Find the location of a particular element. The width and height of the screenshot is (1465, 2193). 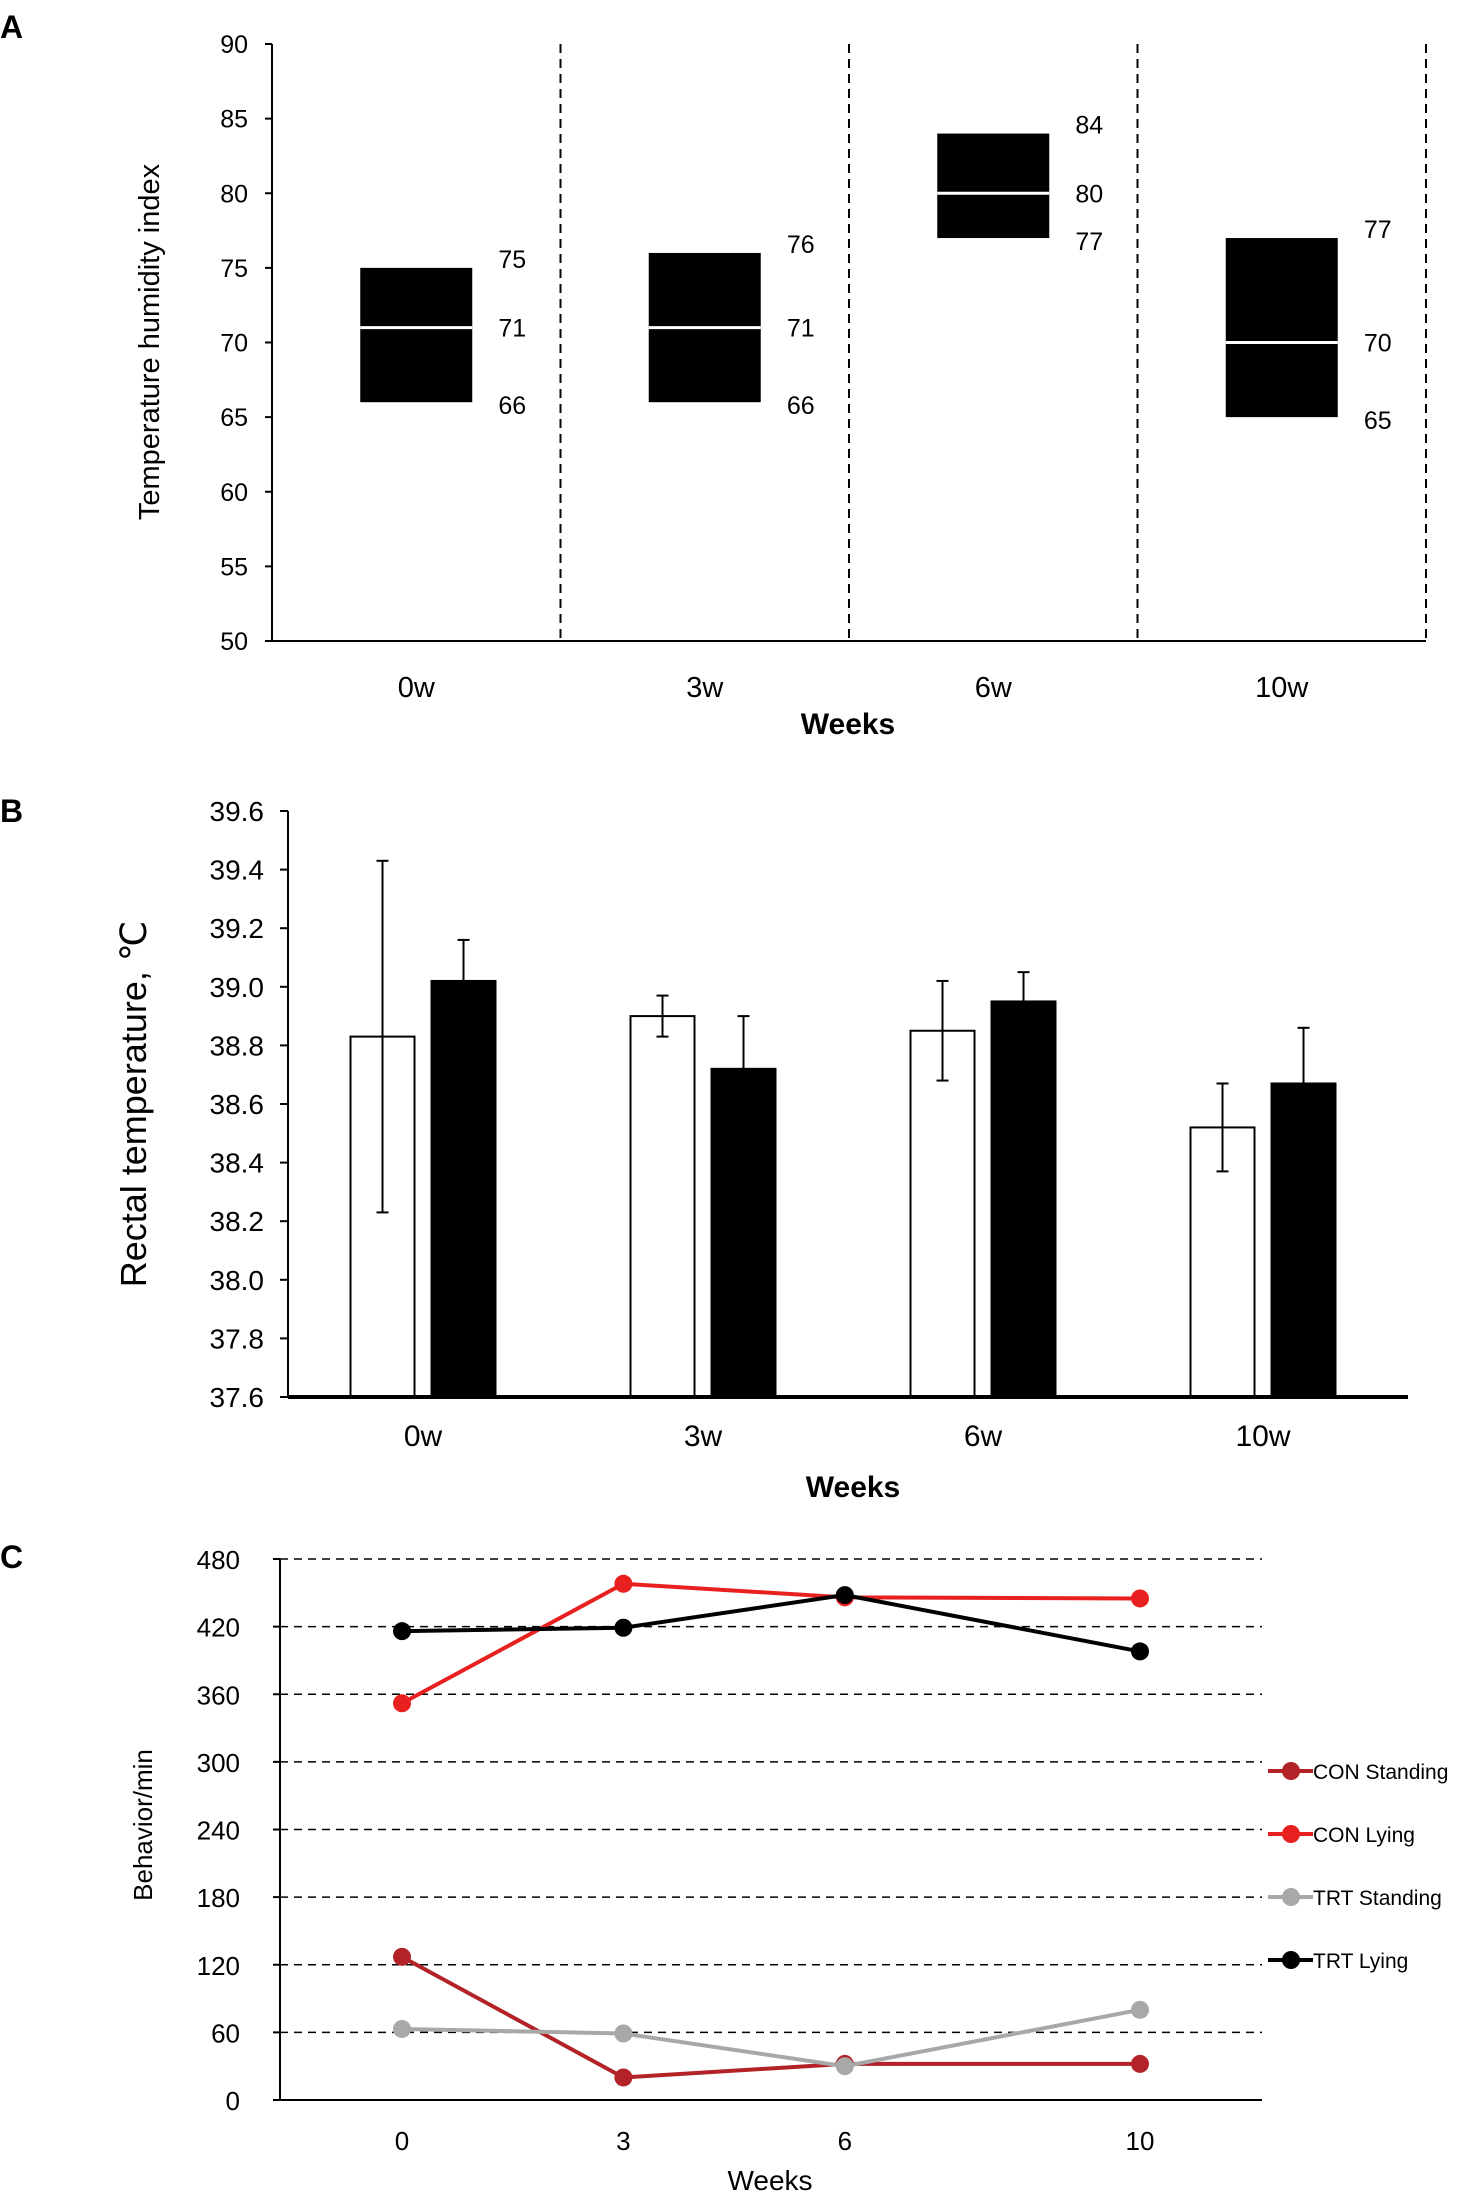

y-tick-label: 120 is located at coordinates (218, 1966).